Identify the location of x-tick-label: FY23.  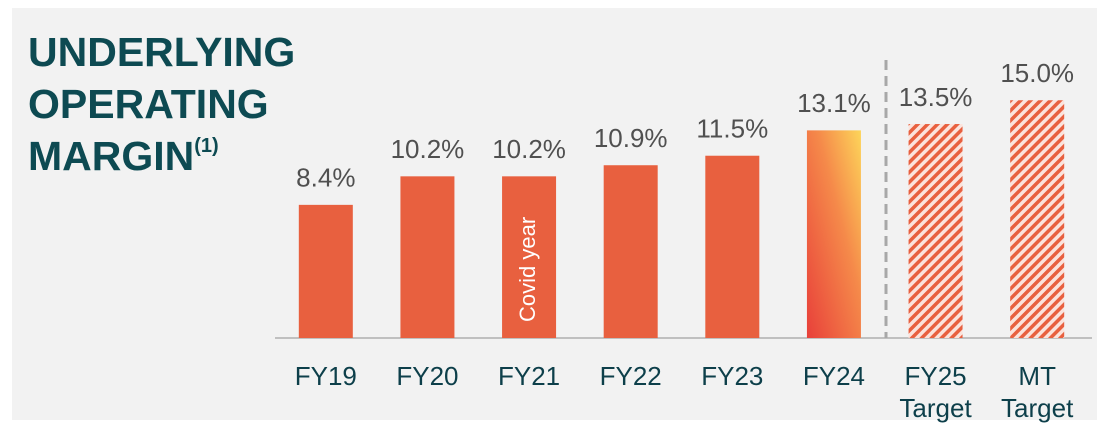
(732, 376).